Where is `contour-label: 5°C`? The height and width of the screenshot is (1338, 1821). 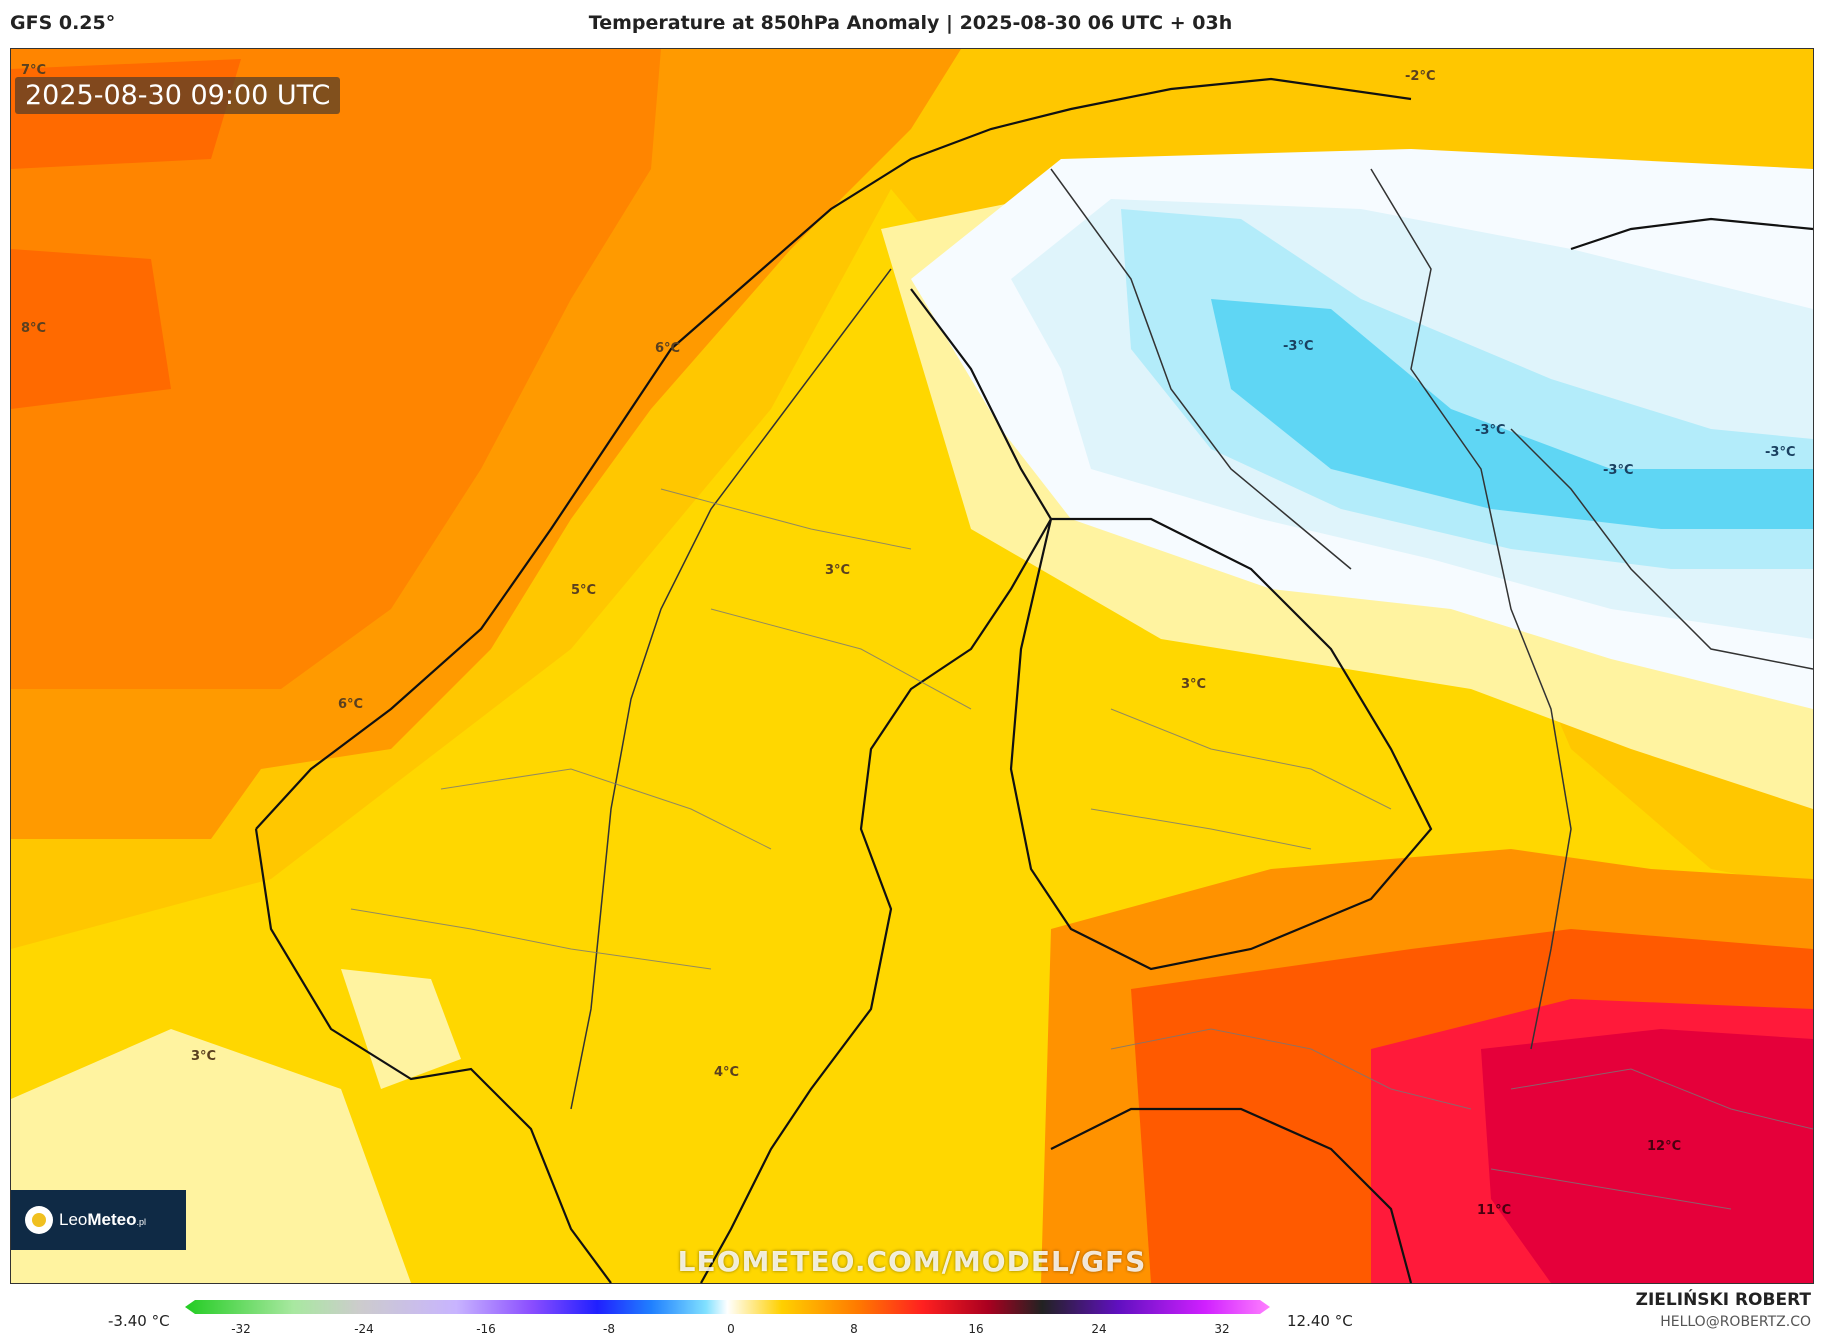 contour-label: 5°C is located at coordinates (584, 590).